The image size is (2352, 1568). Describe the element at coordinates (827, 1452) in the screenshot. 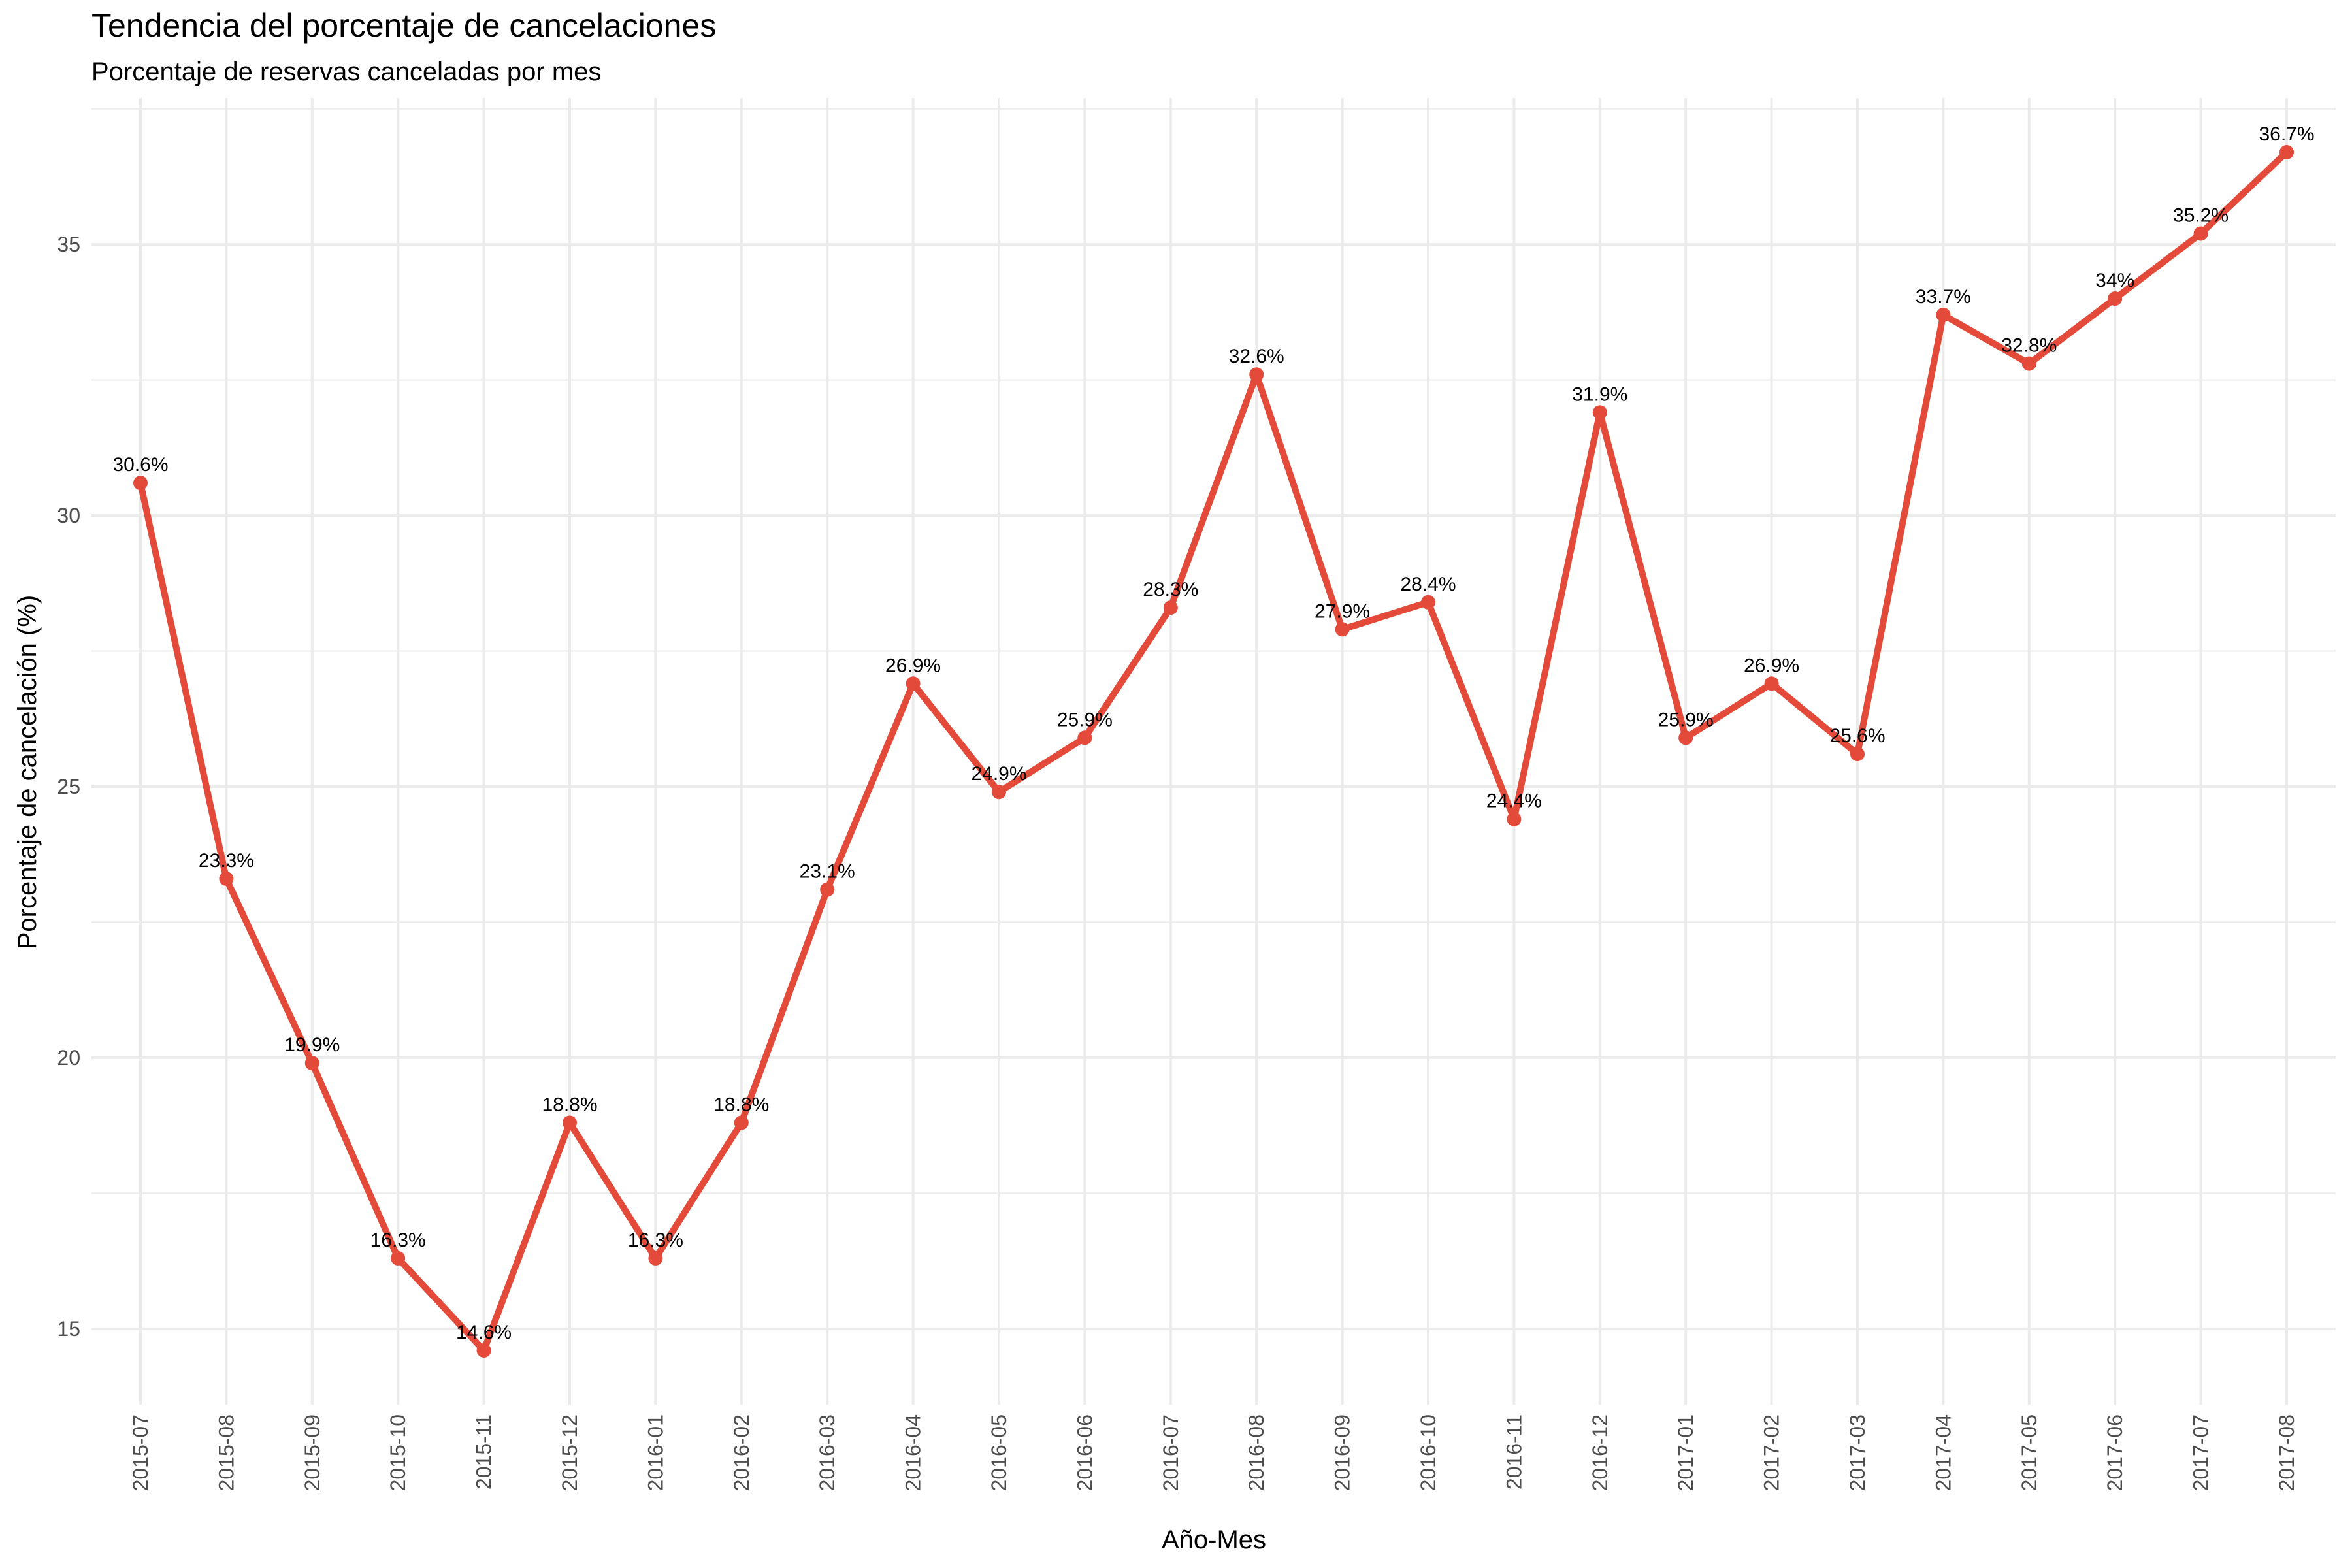

I see `x-tick-label: 2016-03` at that location.